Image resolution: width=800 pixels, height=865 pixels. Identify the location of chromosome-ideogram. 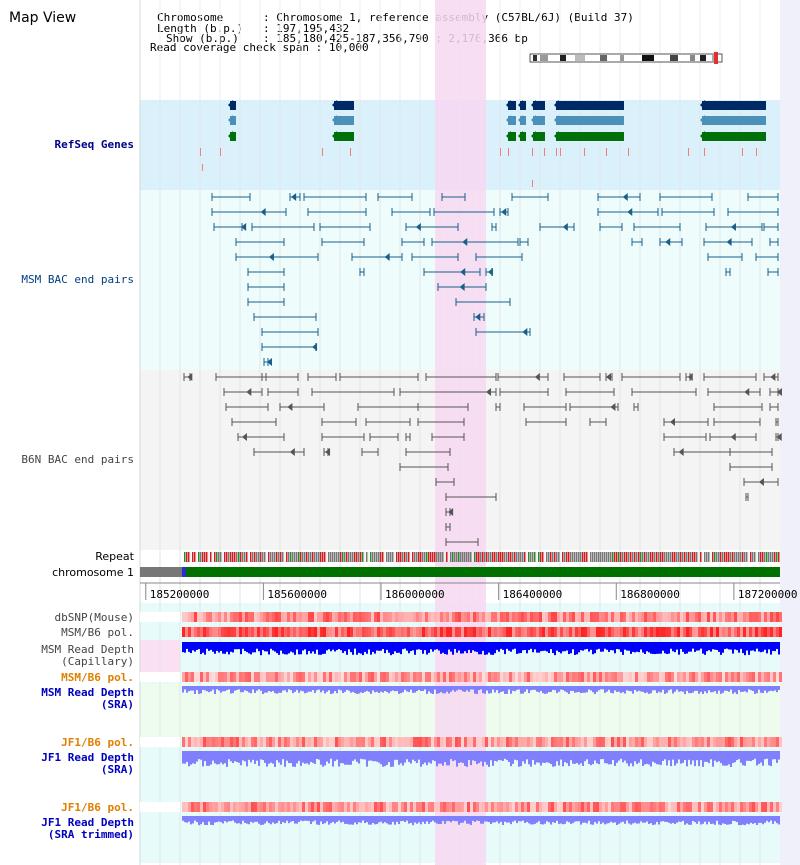
(626, 58).